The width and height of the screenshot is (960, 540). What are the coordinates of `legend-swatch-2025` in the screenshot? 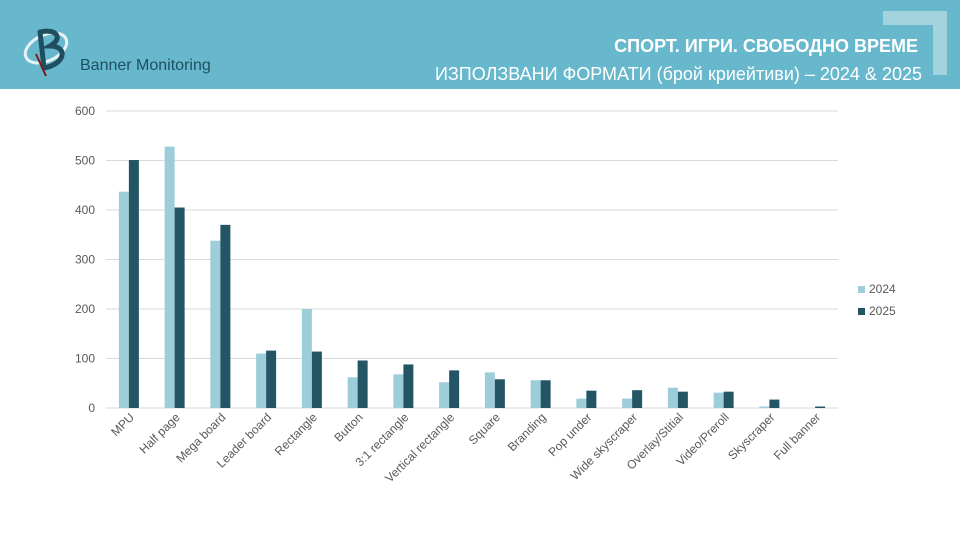 It's located at (861, 311).